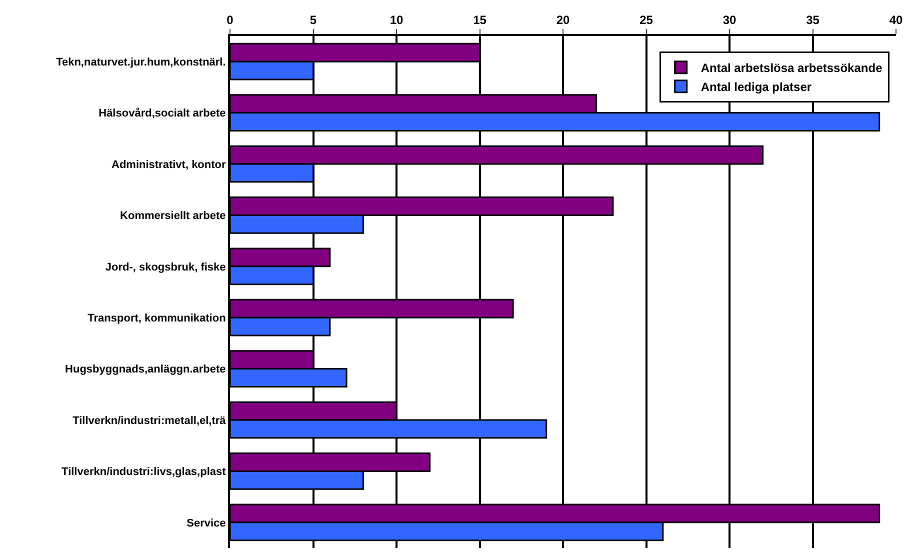  I want to click on legend-label: Antal lediga platser, so click(756, 87).